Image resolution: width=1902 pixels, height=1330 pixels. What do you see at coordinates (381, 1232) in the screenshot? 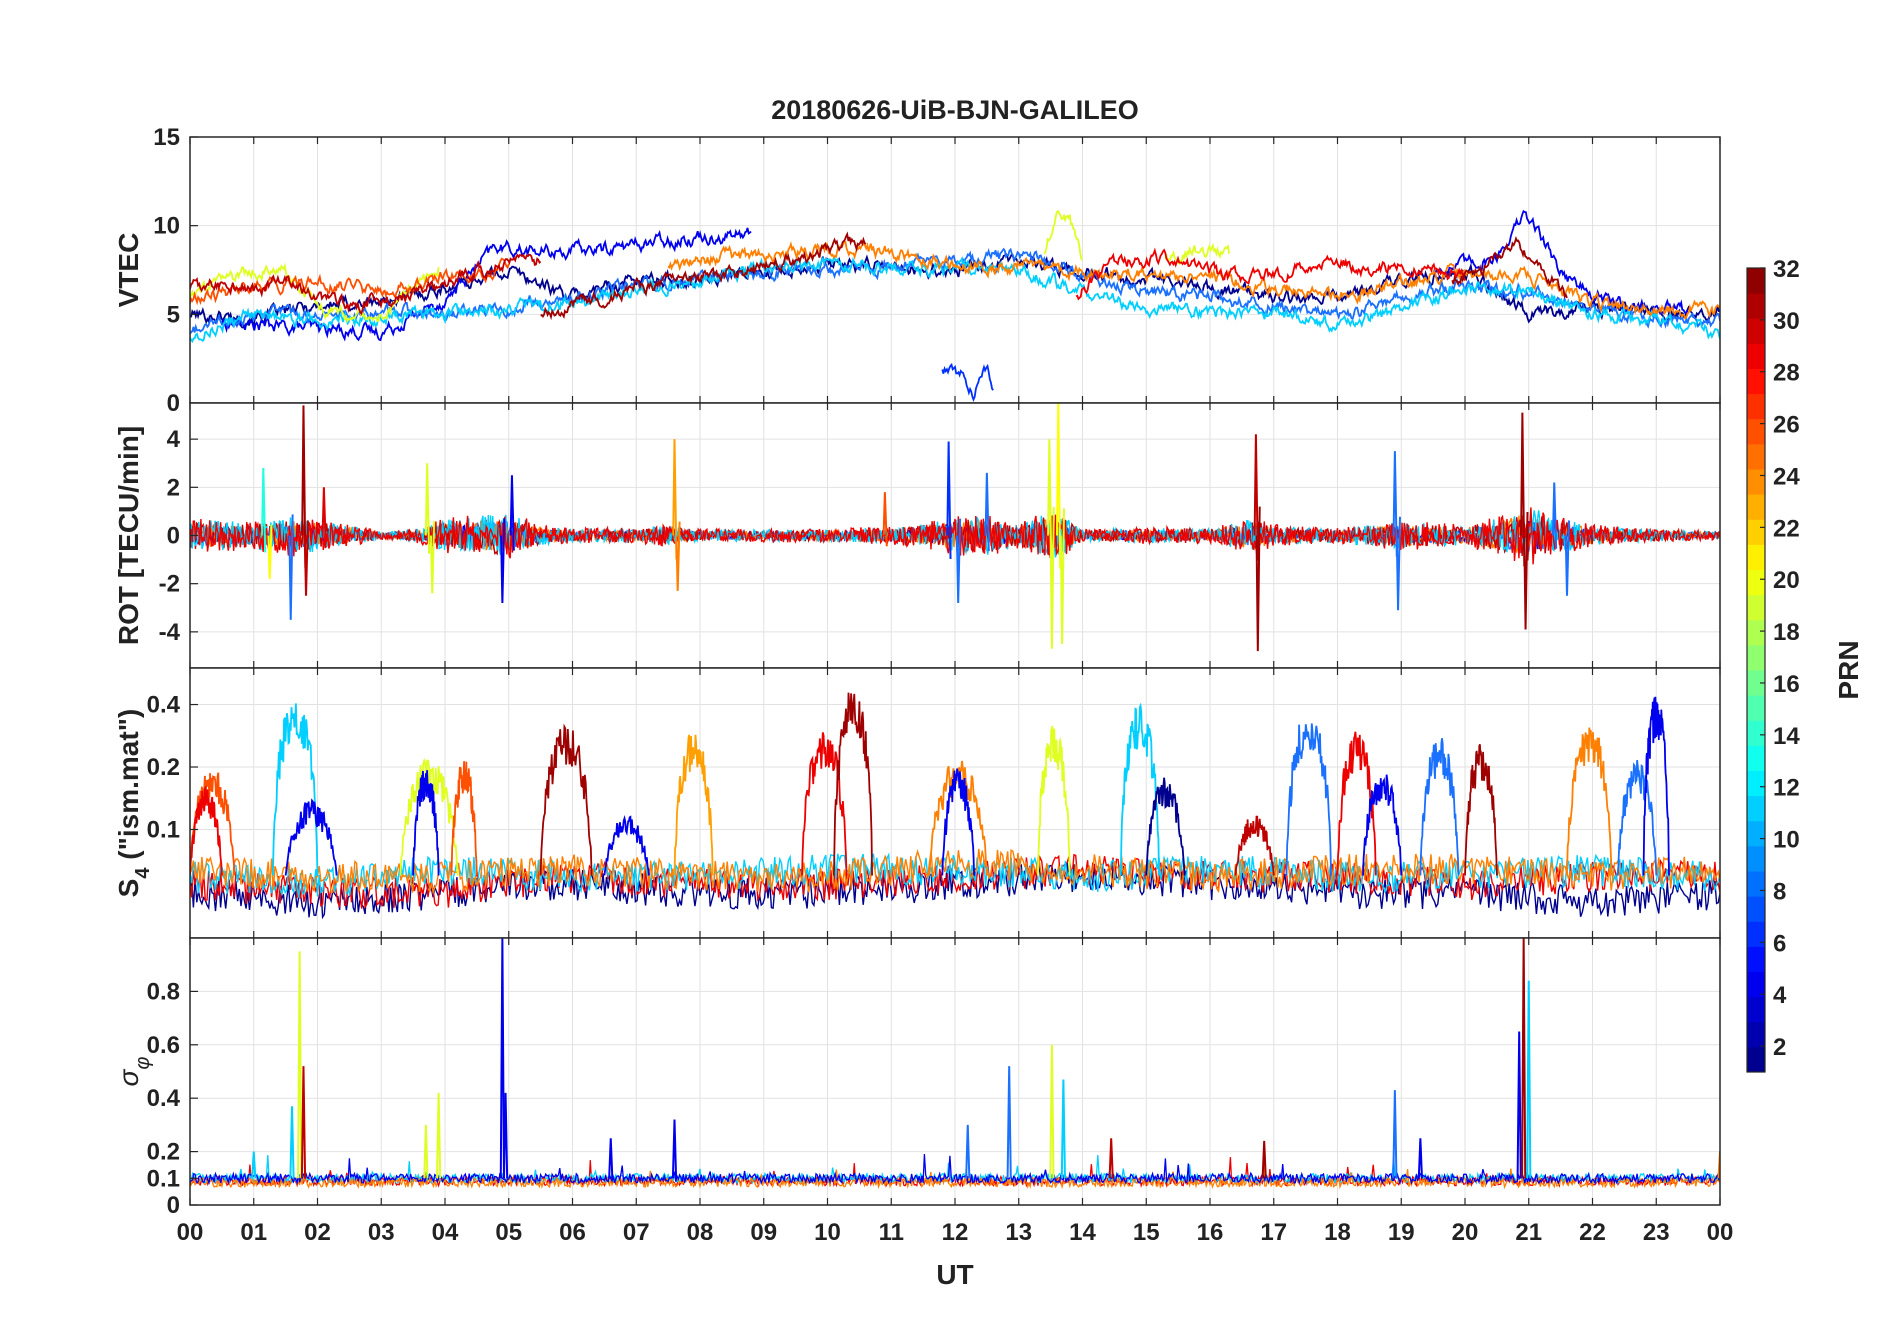
I see `x-tick-label: 03` at bounding box center [381, 1232].